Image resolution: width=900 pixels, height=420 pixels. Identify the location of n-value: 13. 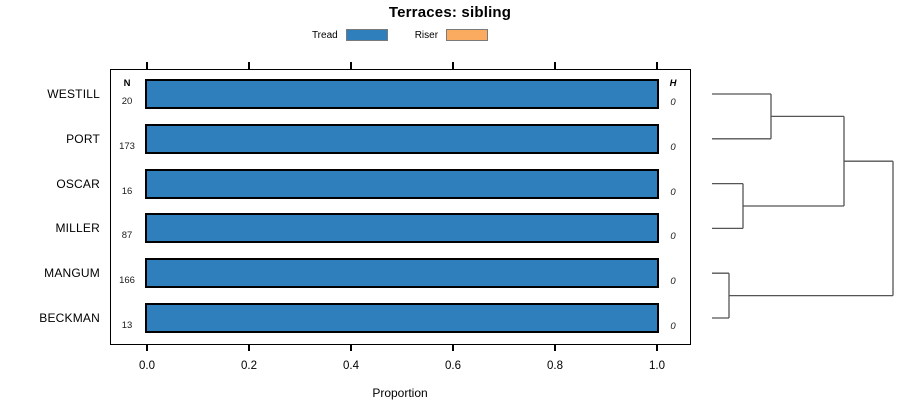
(127, 325).